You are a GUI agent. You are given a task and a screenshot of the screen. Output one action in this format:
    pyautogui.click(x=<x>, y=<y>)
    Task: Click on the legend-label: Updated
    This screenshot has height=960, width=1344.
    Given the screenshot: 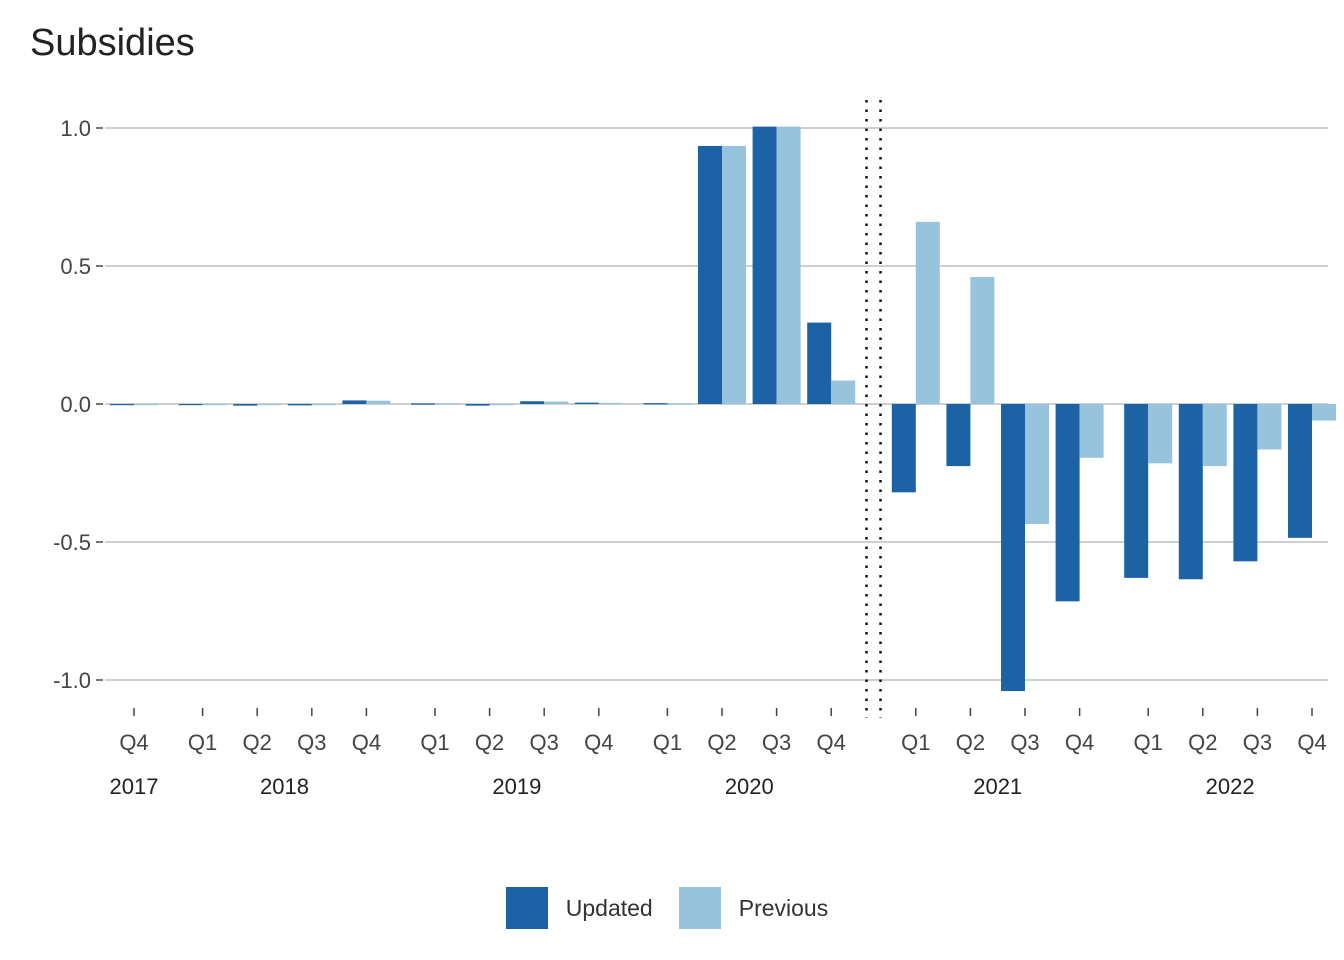 What is the action you would take?
    pyautogui.click(x=609, y=907)
    